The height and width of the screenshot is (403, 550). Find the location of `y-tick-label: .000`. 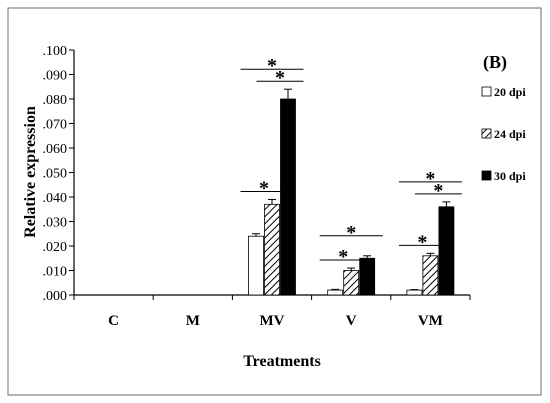

y-tick-label: .000 is located at coordinates (55, 296).